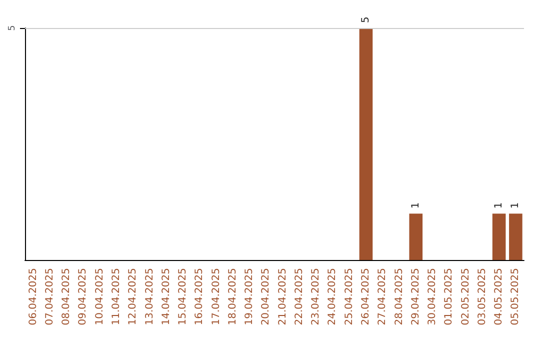 The height and width of the screenshot is (340, 540). Describe the element at coordinates (282, 297) in the screenshot. I see `x-tick-label: 21.04.2025` at that location.